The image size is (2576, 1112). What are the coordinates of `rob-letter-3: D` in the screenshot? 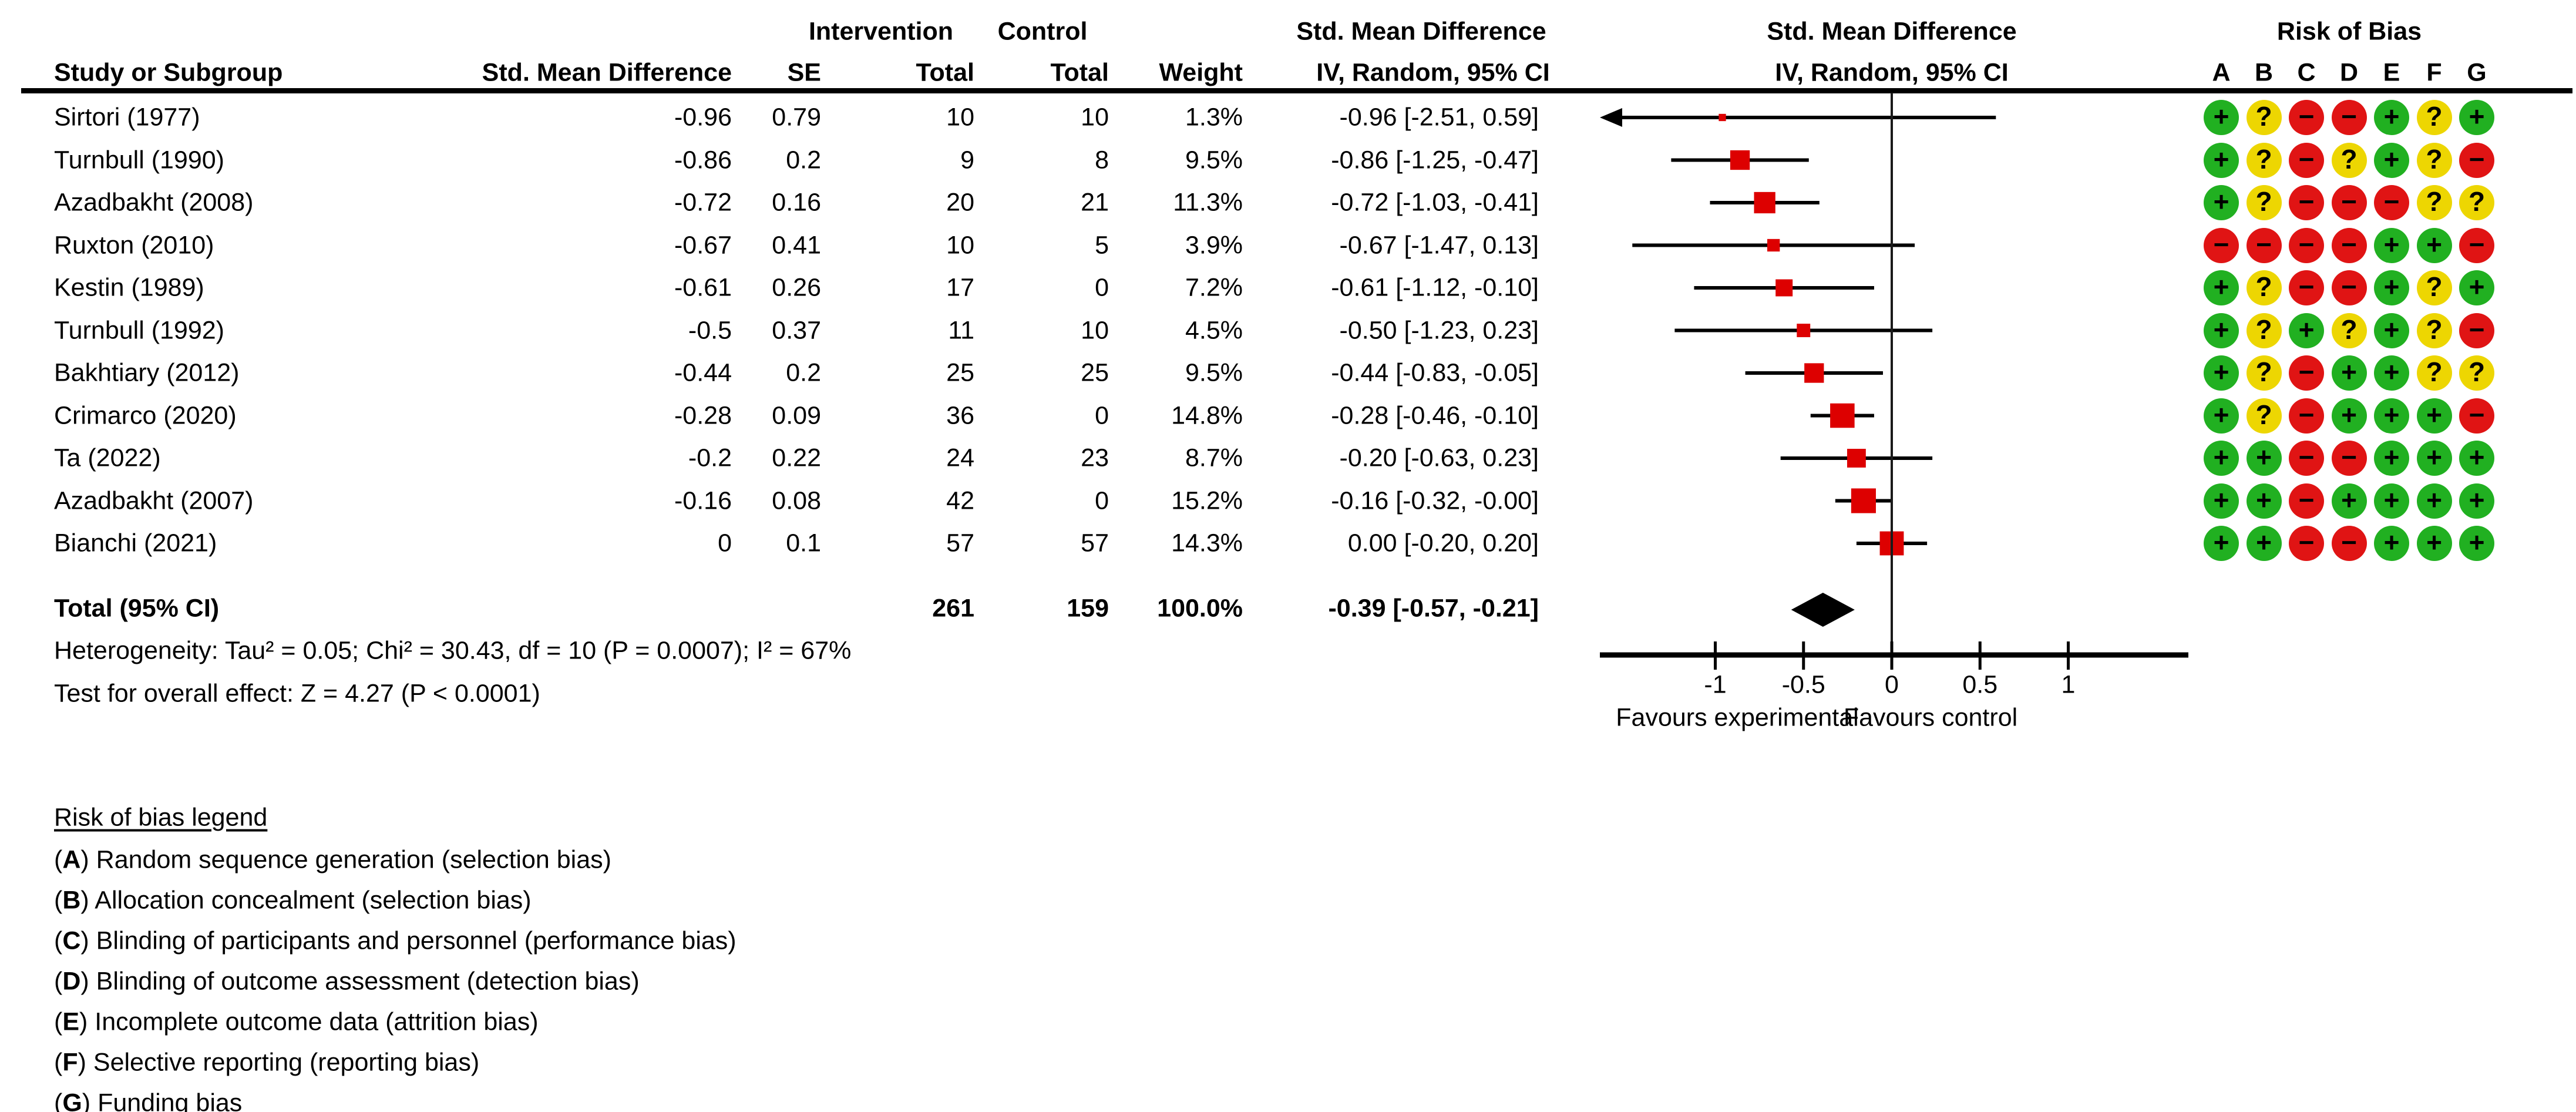 It's located at (2349, 72).